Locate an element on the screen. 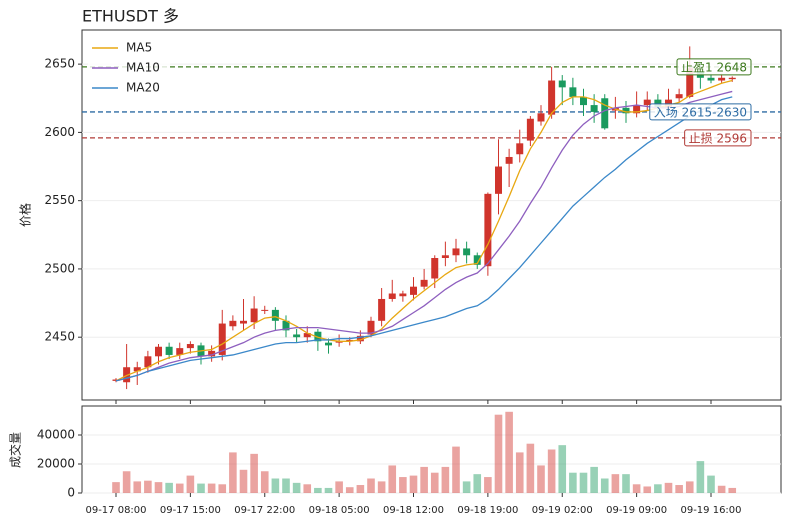  level-label: 止损 2596 is located at coordinates (718, 138).